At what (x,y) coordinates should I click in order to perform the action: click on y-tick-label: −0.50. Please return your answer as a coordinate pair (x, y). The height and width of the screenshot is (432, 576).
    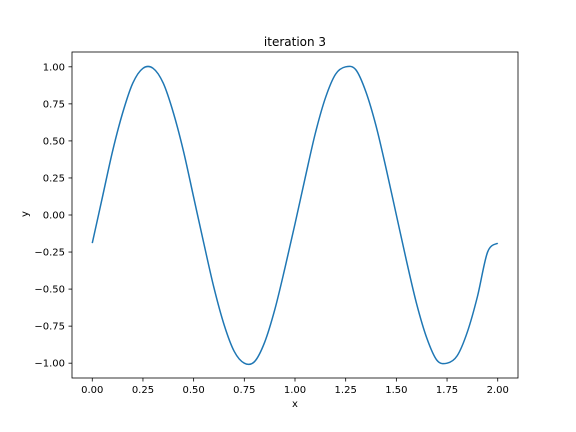
    Looking at the image, I should click on (49, 290).